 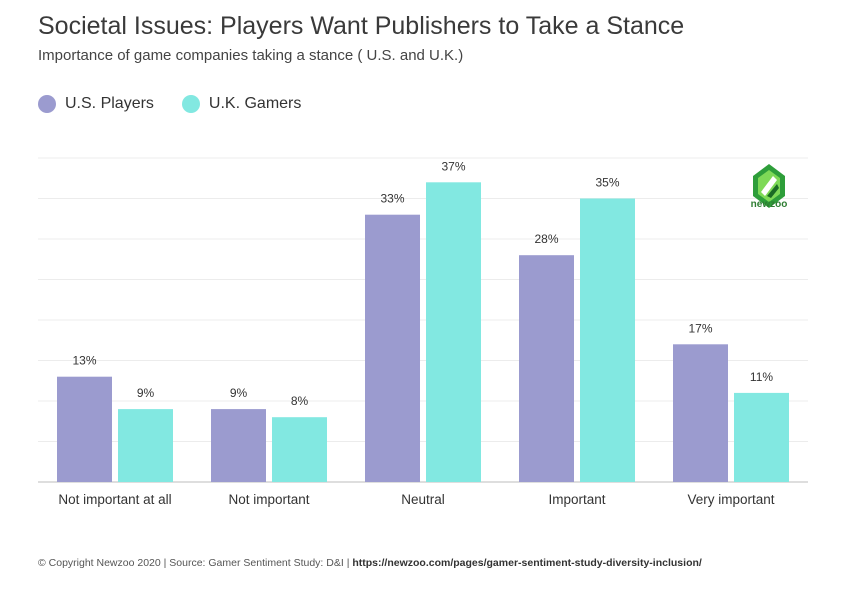 I want to click on data-label: 11%, so click(x=761, y=377).